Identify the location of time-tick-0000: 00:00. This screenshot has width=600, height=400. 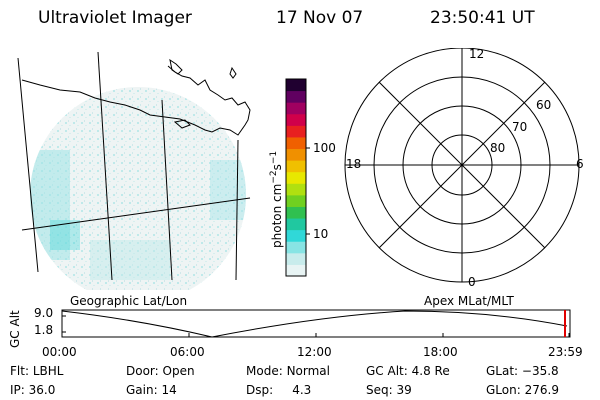
(59, 352).